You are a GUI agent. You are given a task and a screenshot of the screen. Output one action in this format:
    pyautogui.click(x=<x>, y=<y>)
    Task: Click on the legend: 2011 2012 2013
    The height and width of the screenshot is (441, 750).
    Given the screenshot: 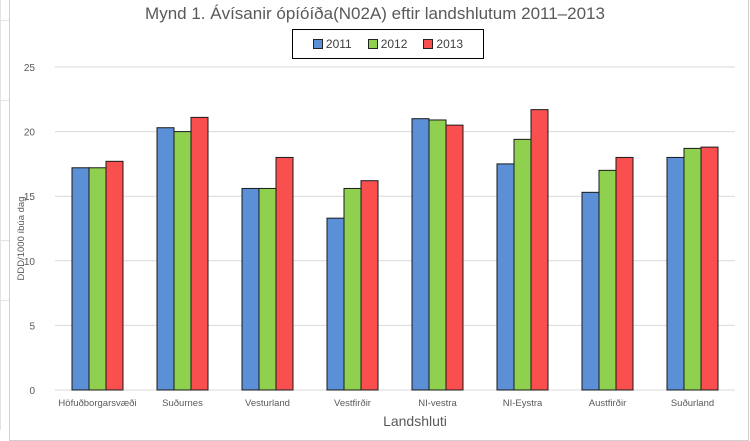 What is the action you would take?
    pyautogui.click(x=388, y=44)
    